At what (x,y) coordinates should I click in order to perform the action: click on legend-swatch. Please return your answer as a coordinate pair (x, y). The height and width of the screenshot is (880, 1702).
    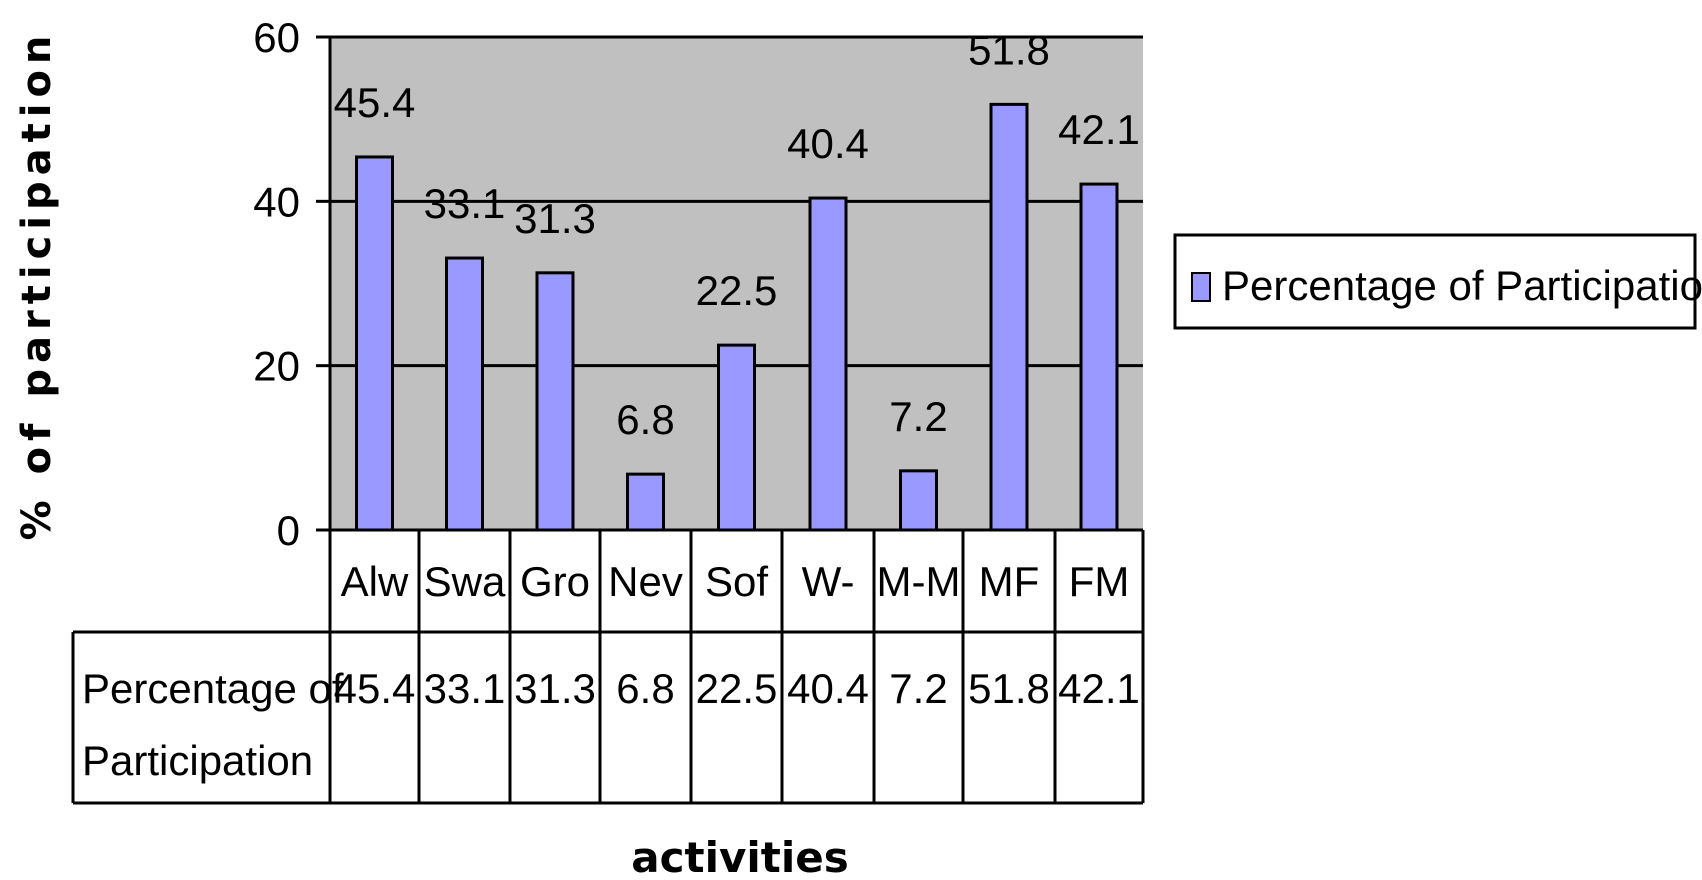
    Looking at the image, I should click on (1201, 287).